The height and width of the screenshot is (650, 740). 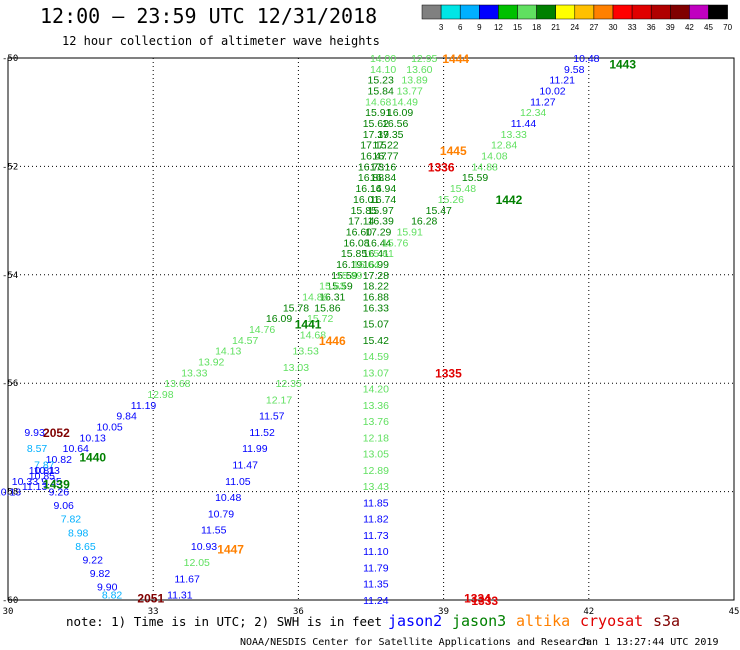 What do you see at coordinates (238, 482) in the screenshot?
I see `swh-value-label: 11.05` at bounding box center [238, 482].